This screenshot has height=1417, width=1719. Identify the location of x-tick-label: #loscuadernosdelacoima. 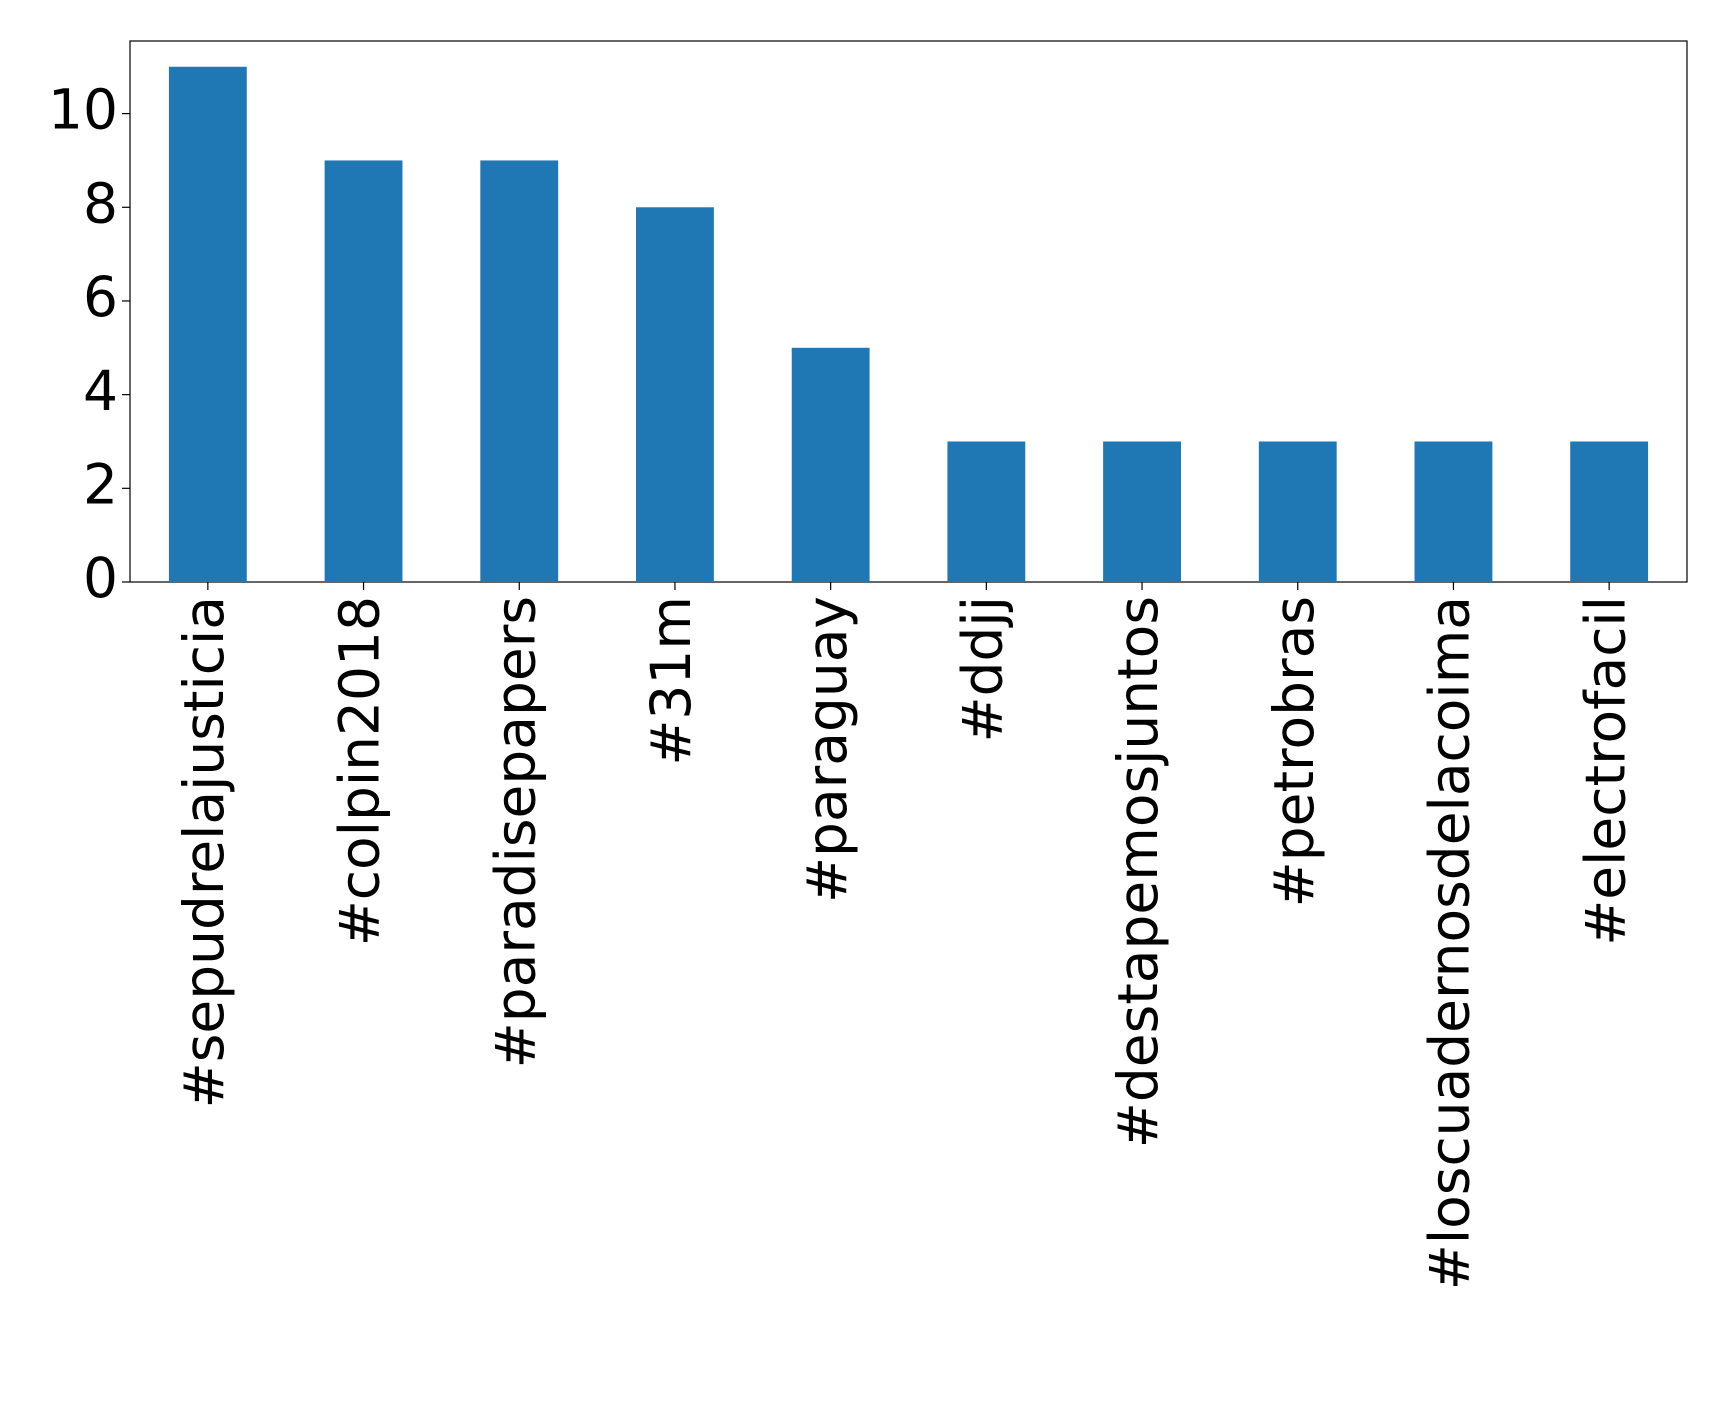
(1450, 943).